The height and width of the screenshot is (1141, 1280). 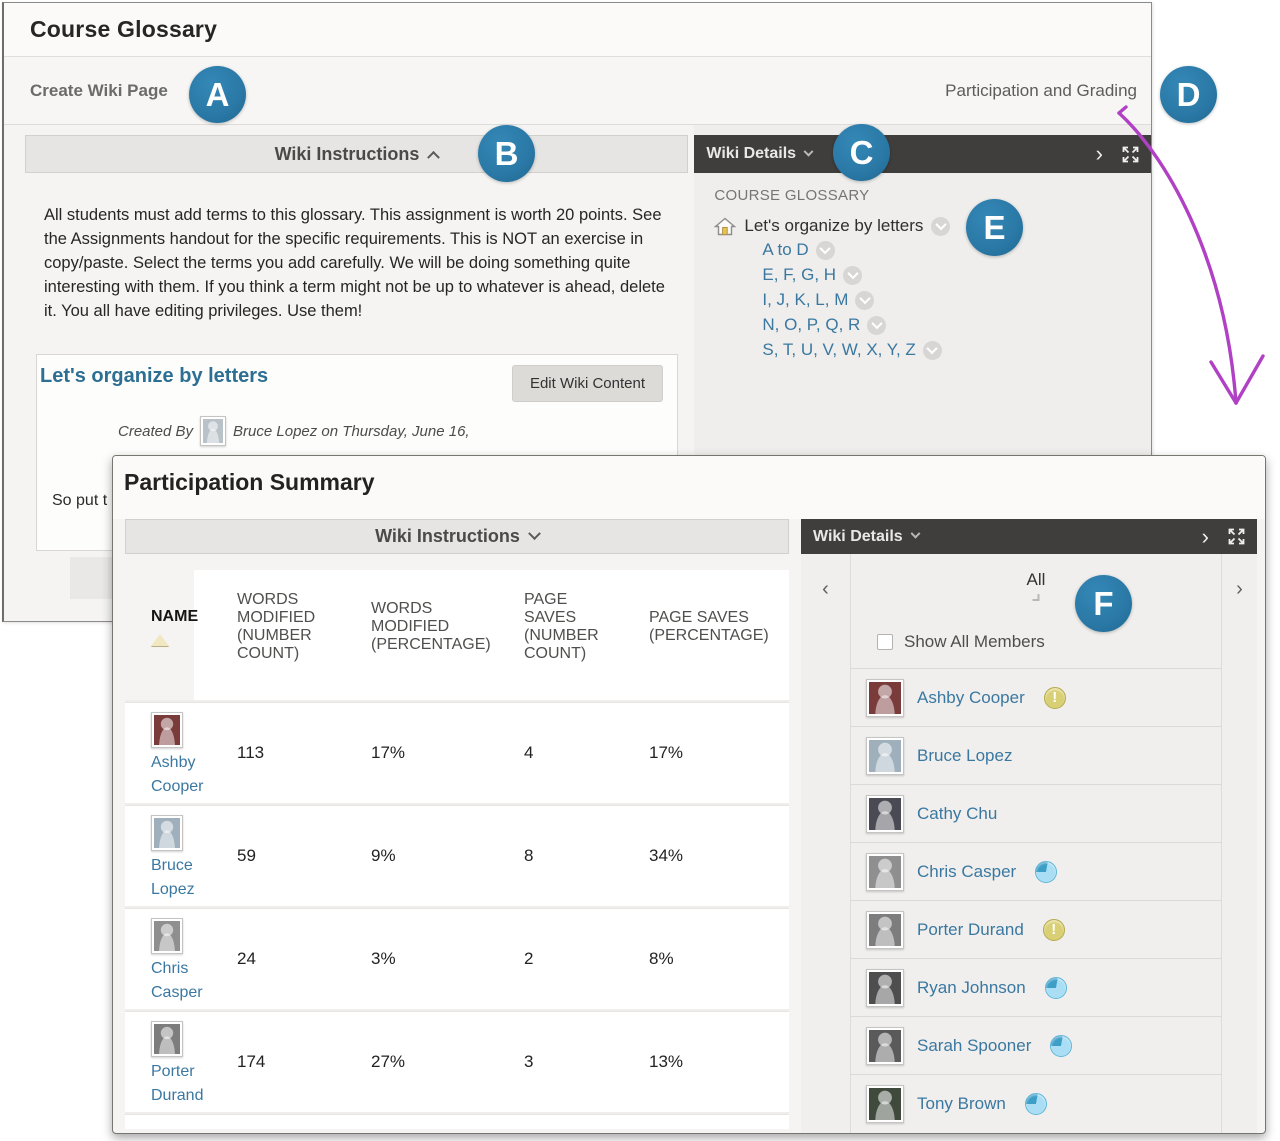 What do you see at coordinates (826, 843) in the screenshot?
I see `previous-icon: ‹` at bounding box center [826, 843].